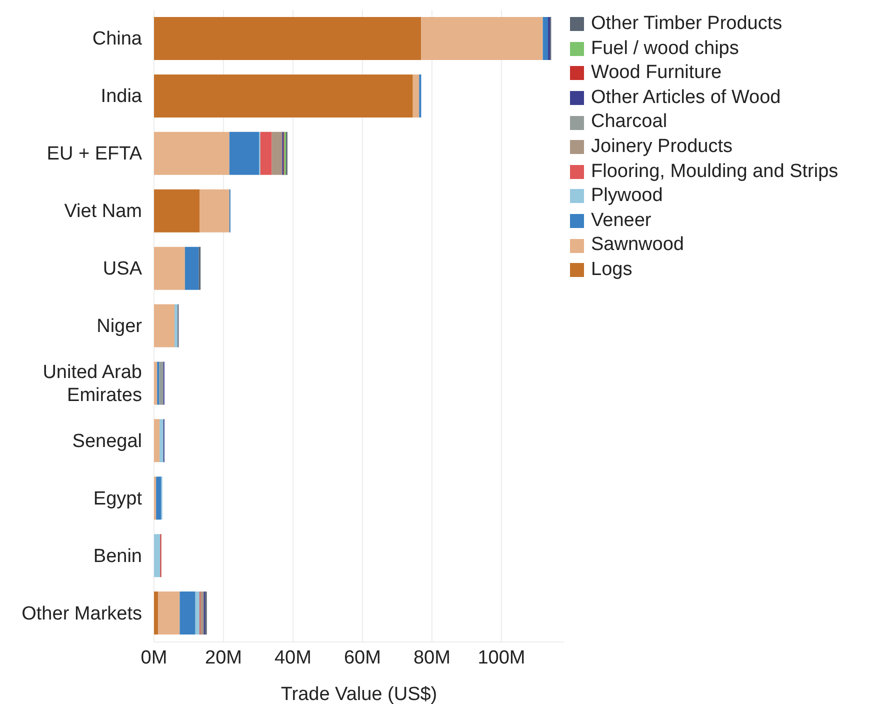 The height and width of the screenshot is (704, 877). I want to click on y-tick-label: Other Markets, so click(82, 613).